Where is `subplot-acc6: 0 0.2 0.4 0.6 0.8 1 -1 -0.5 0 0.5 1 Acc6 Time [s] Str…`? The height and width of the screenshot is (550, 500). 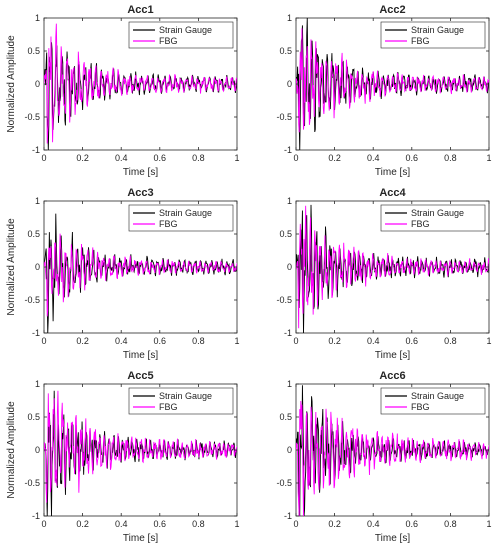 subplot-acc6: 0 0.2 0.4 0.6 0.8 1 -1 -0.5 0 0.5 1 Acc6 Time [s] Str… is located at coordinates (383, 457).